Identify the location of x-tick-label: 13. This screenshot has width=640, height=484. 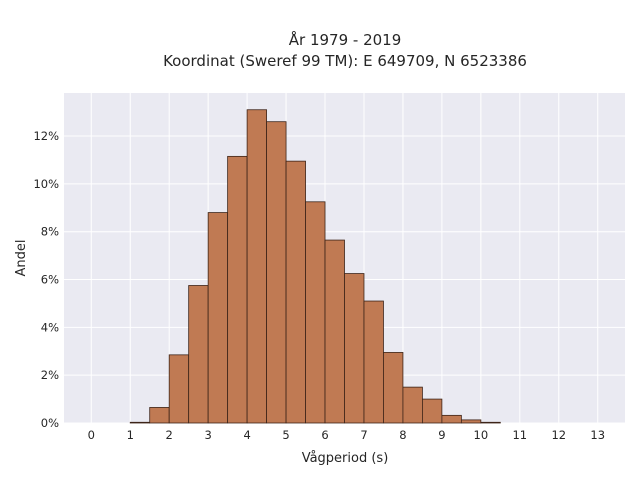
(597, 435).